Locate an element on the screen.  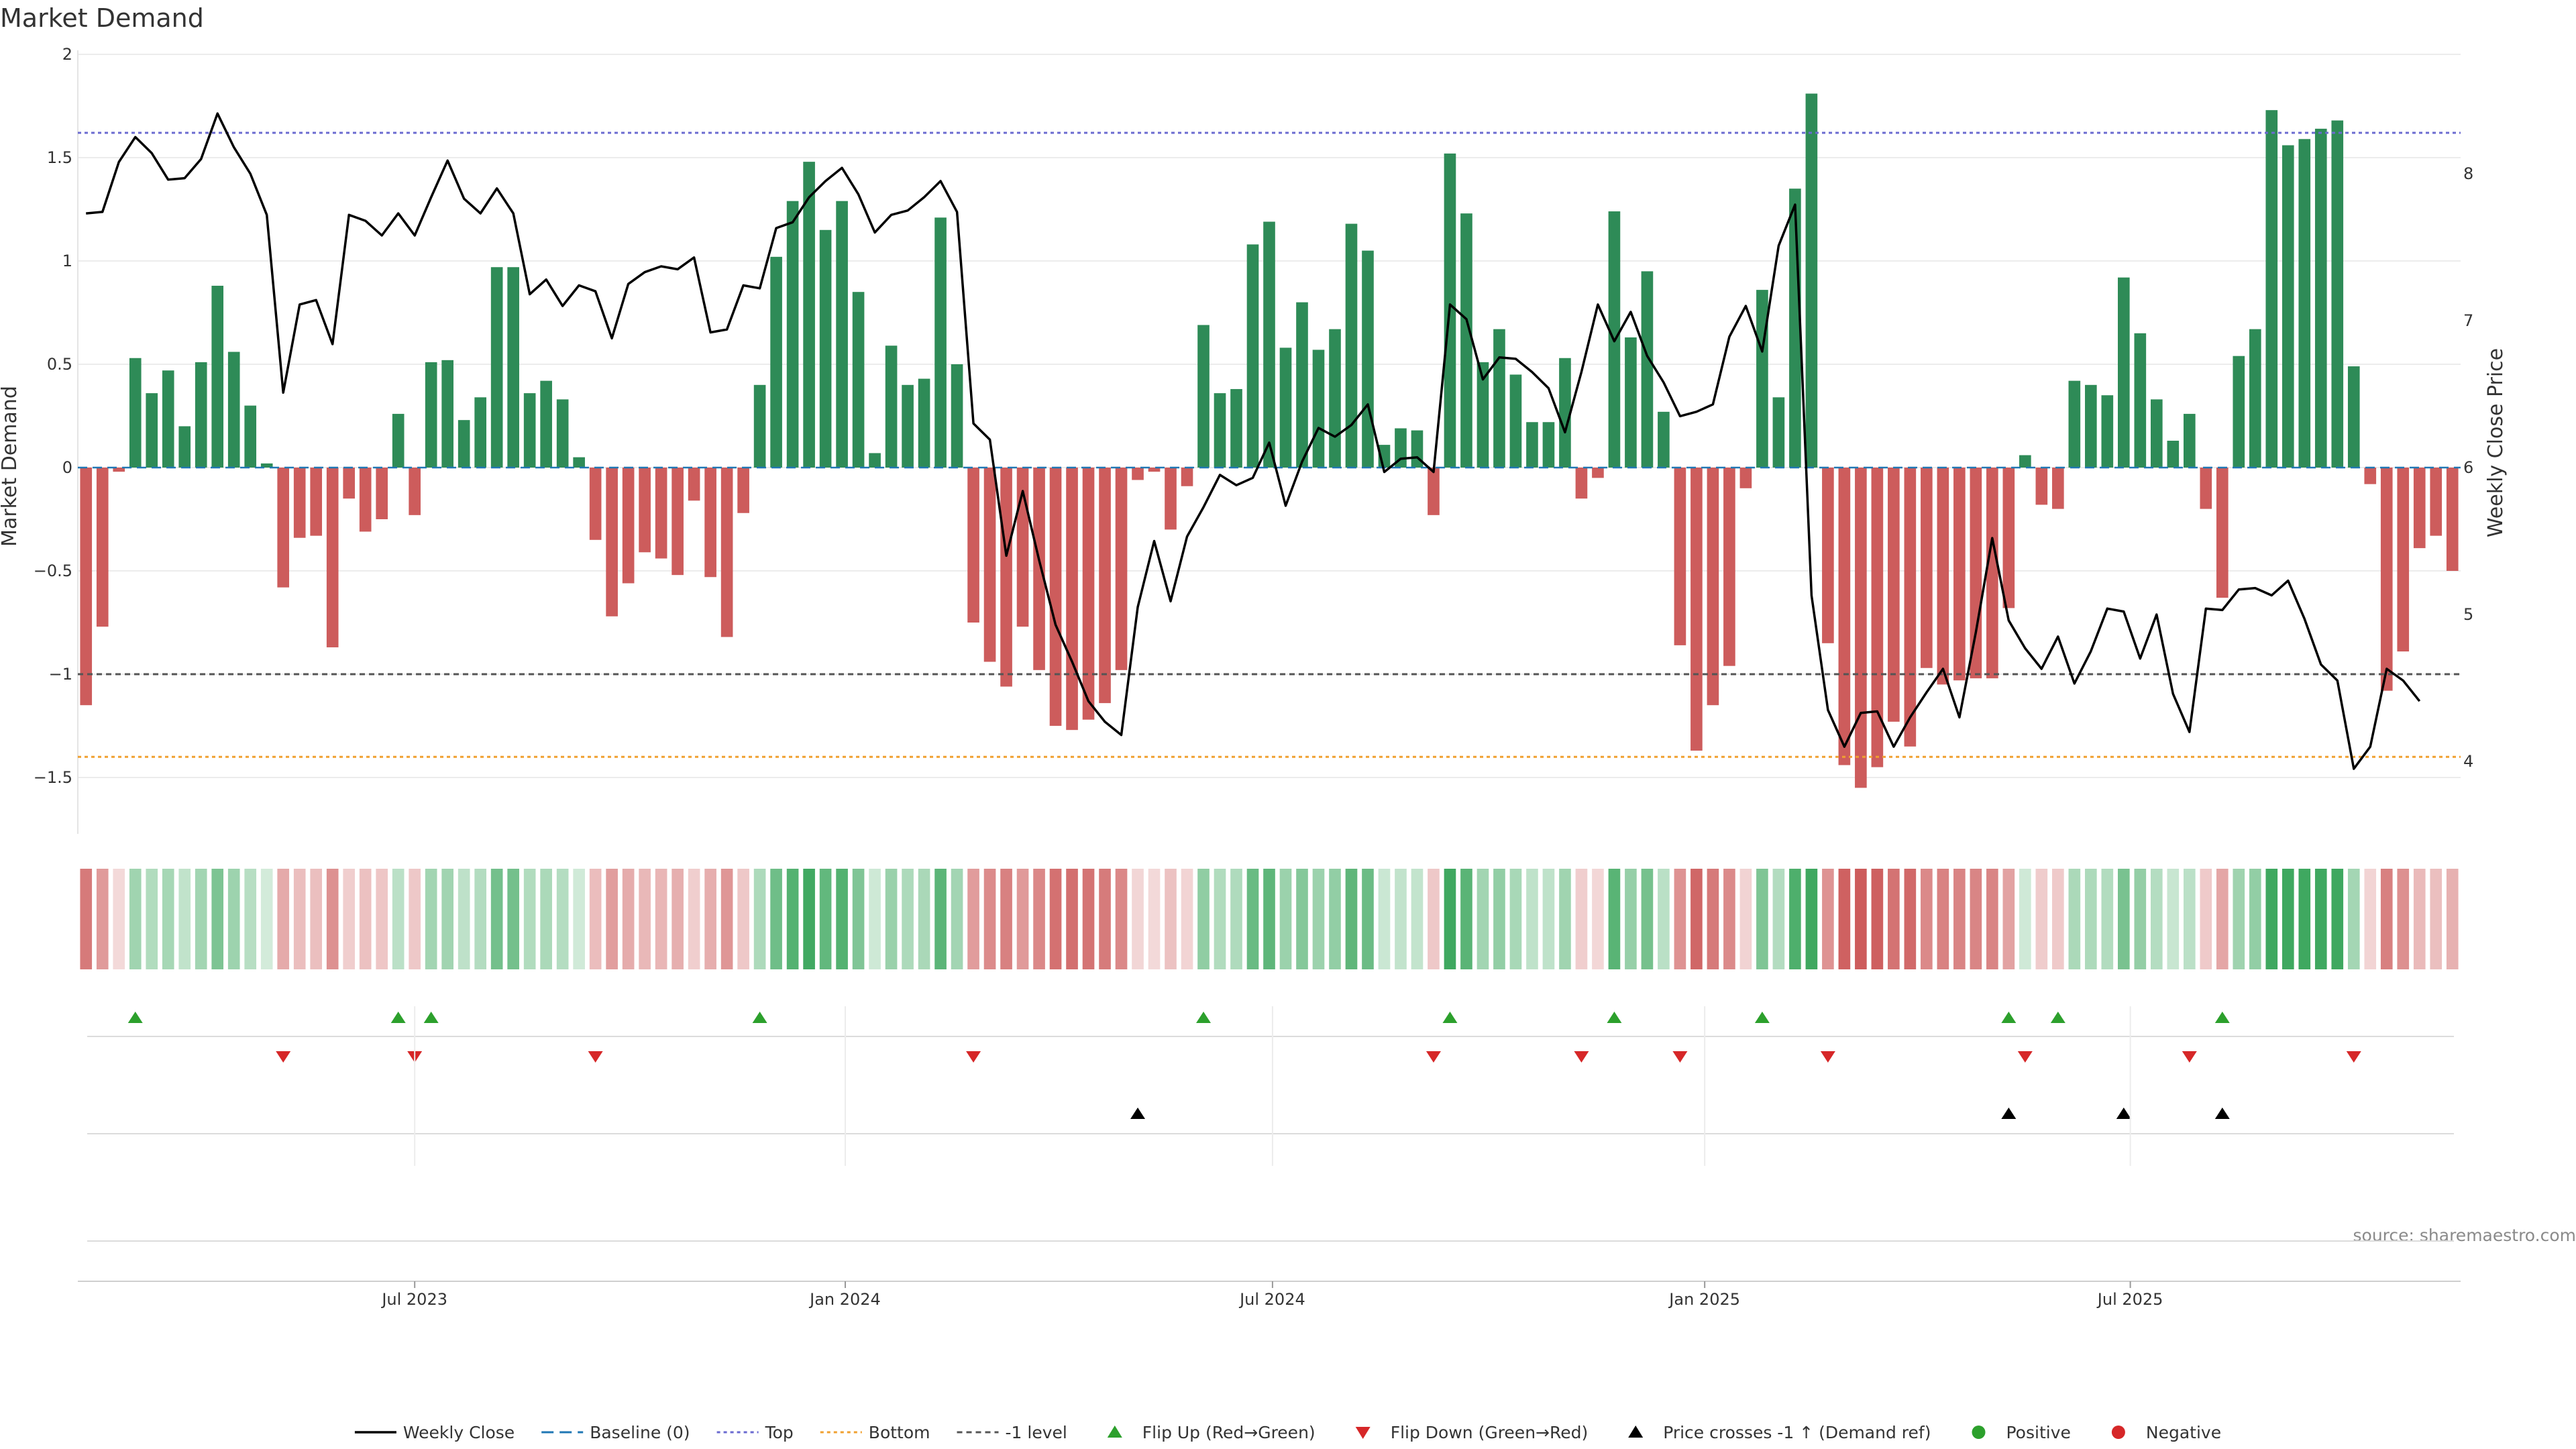
legend-item-bottom: Bottom is located at coordinates (875, 1432).